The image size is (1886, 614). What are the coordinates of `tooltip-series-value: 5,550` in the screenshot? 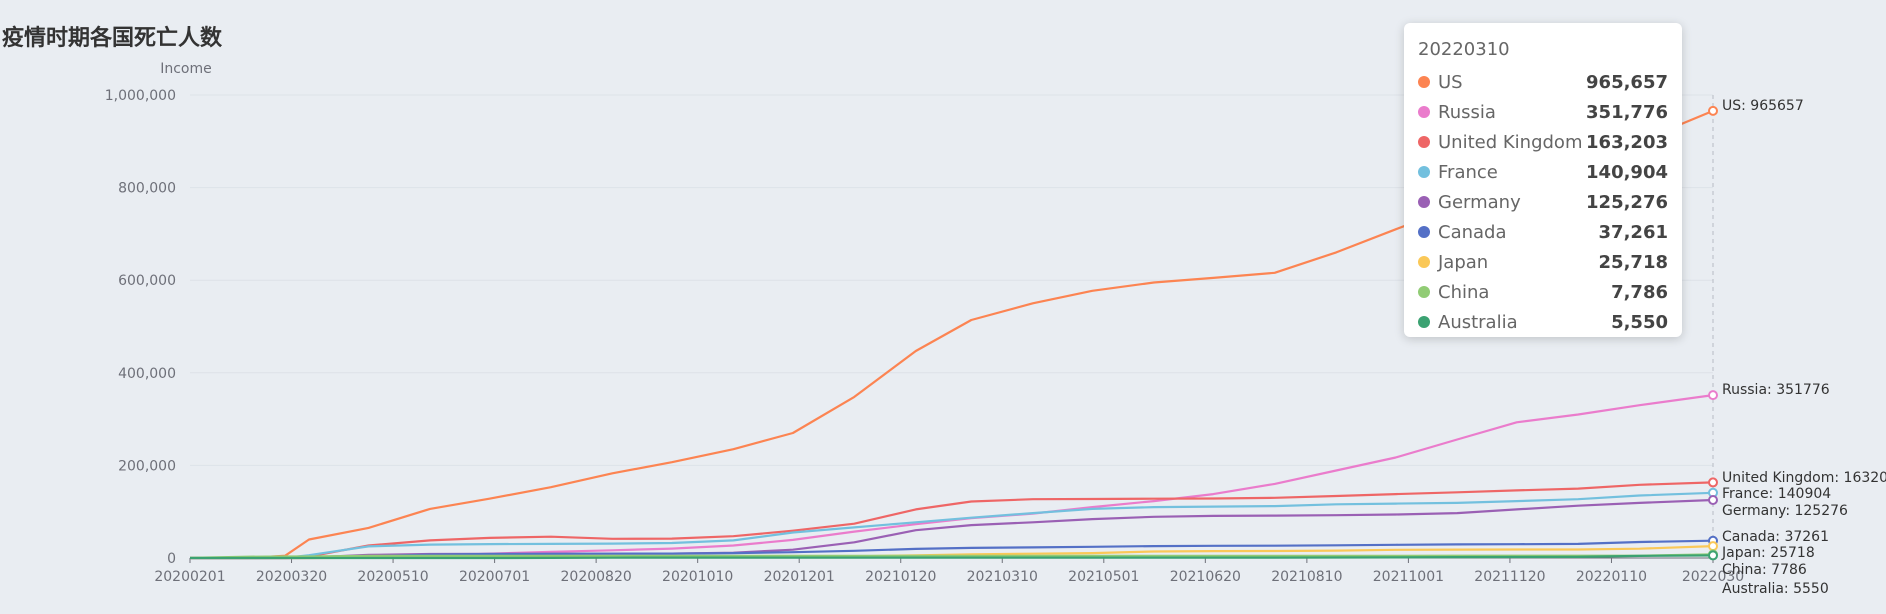 It's located at (1639, 322).